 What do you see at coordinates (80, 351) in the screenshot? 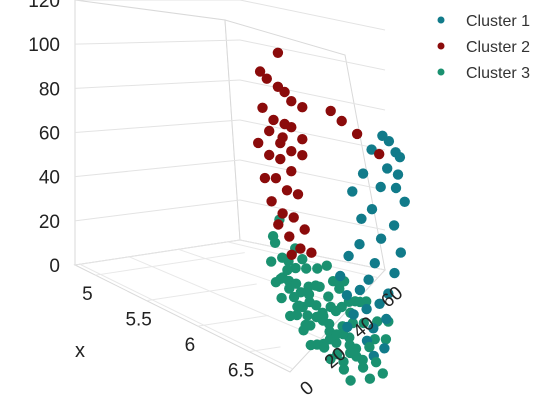
I see `x-axis-title: x` at bounding box center [80, 351].